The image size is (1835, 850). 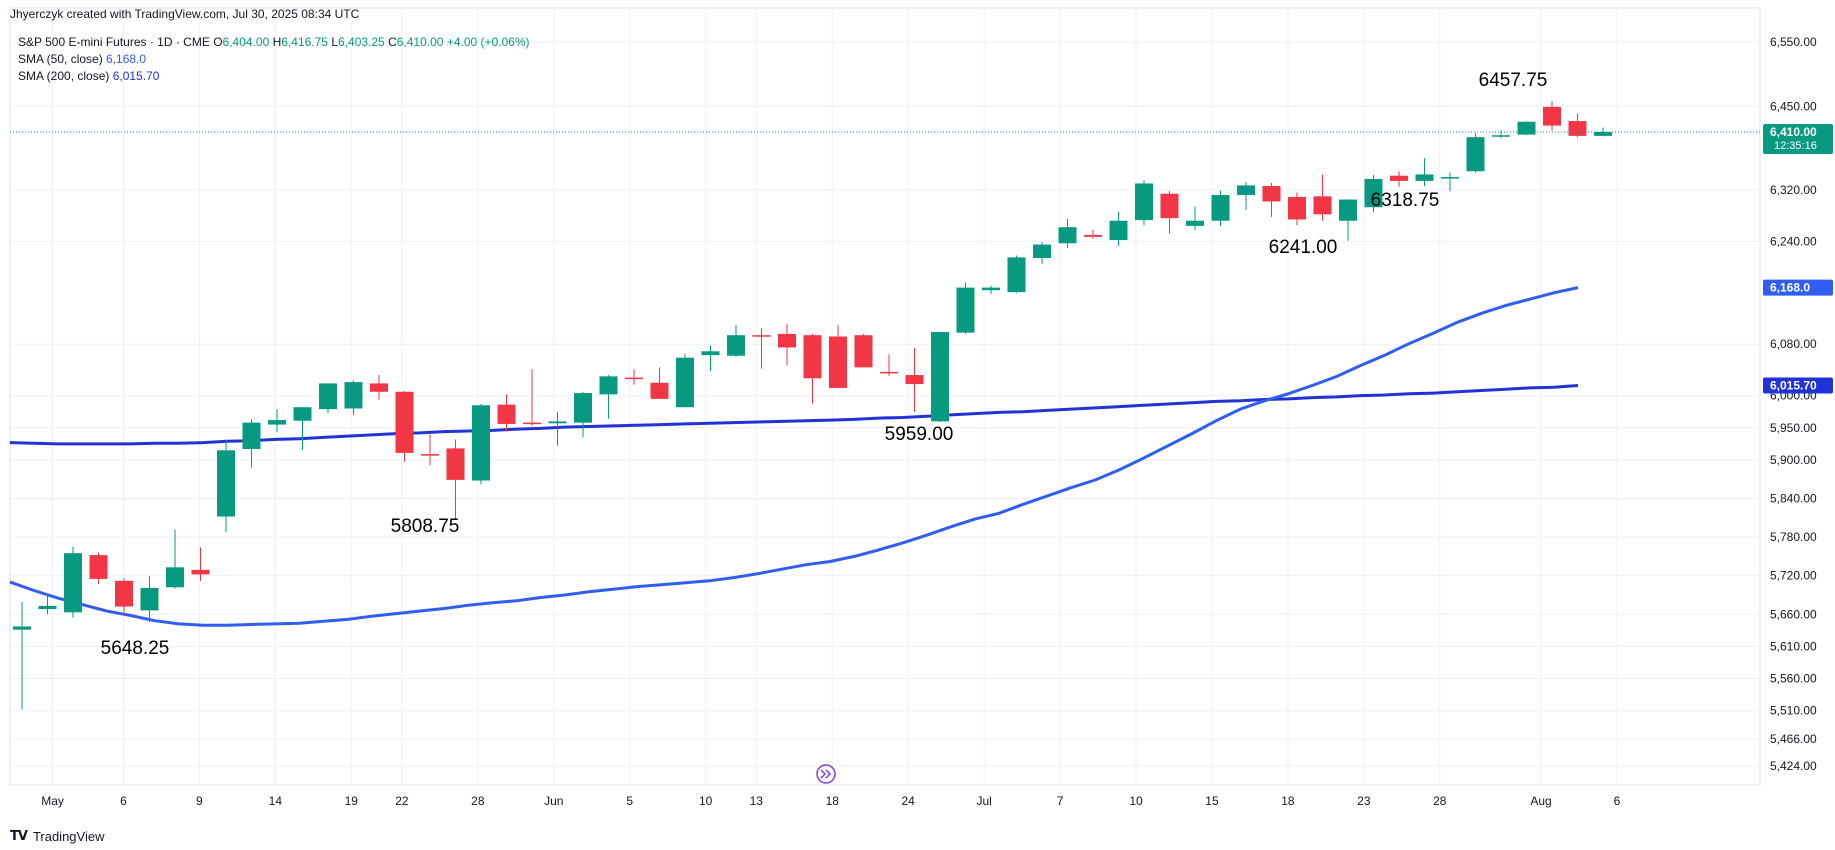 What do you see at coordinates (629, 801) in the screenshot?
I see `x-tick-label: 5` at bounding box center [629, 801].